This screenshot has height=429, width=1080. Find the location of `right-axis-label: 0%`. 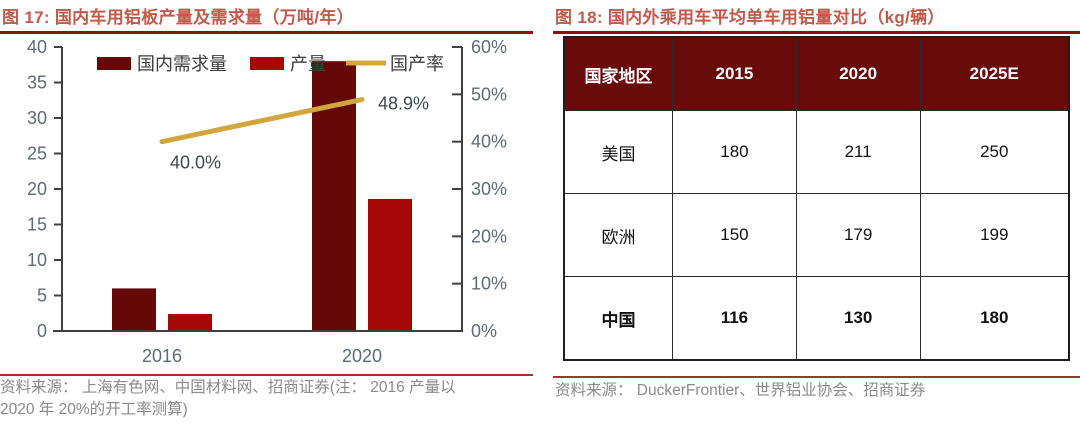

right-axis-label: 0% is located at coordinates (484, 331).